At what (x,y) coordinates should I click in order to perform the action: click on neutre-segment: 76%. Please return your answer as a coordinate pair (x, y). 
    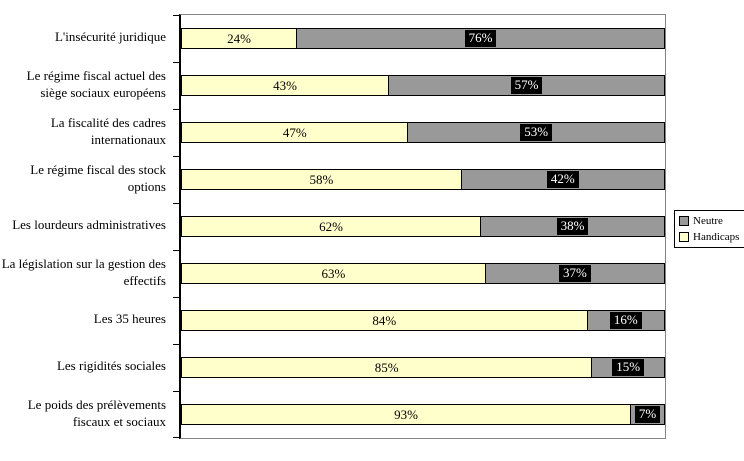
    Looking at the image, I should click on (481, 38).